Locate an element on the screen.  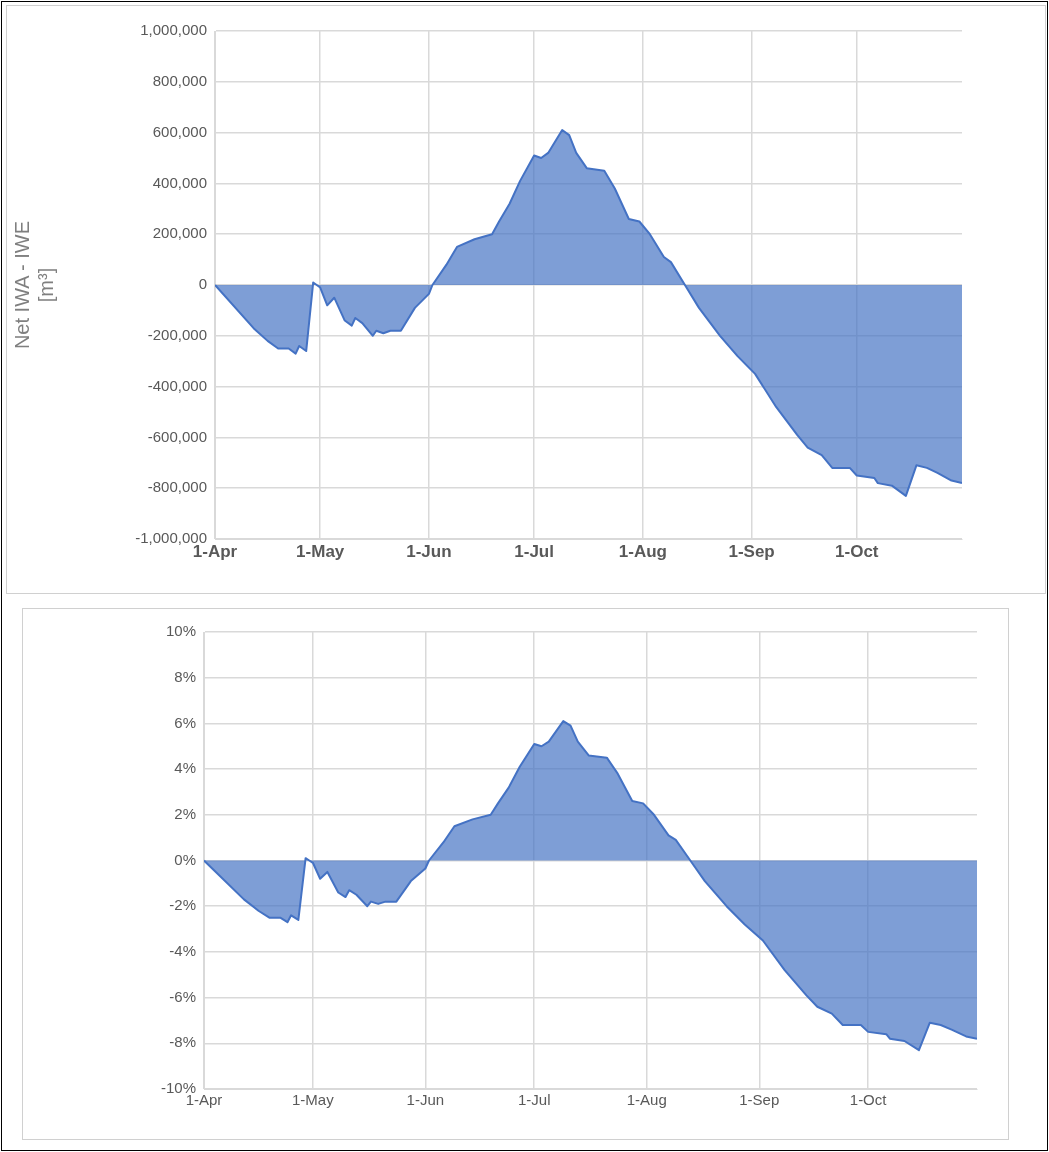
y-tick-label: 0 is located at coordinates (202, 284).